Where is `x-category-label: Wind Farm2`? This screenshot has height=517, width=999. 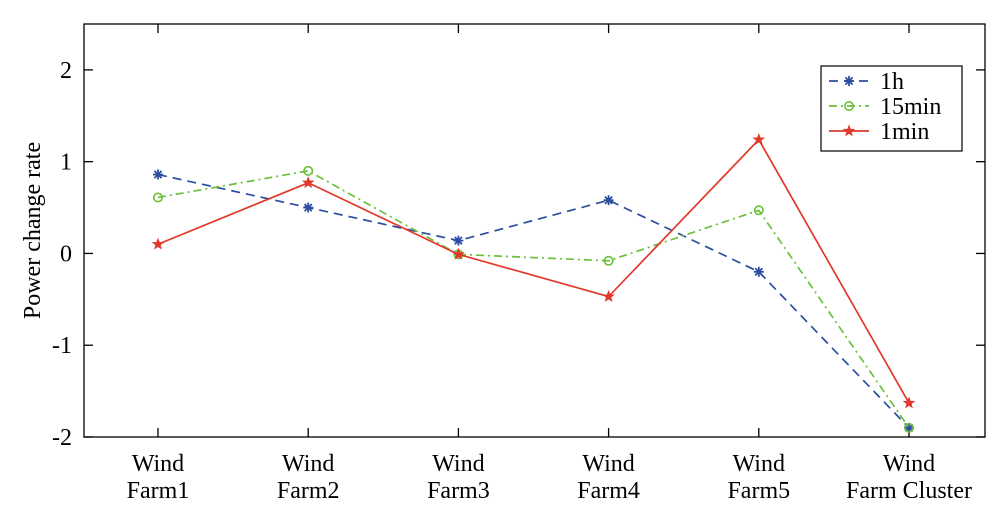
x-category-label: Wind Farm2 is located at coordinates (308, 477).